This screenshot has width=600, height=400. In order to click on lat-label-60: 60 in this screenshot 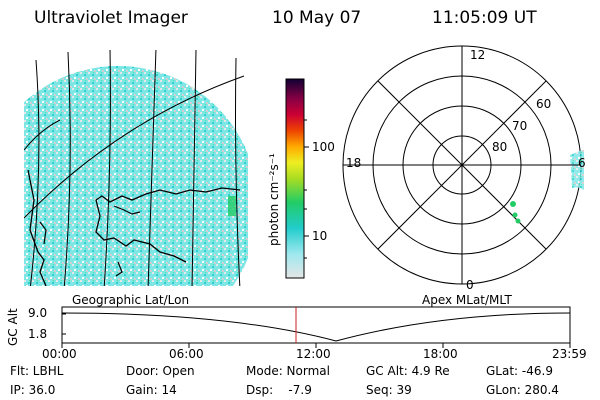, I will do `click(544, 104)`.